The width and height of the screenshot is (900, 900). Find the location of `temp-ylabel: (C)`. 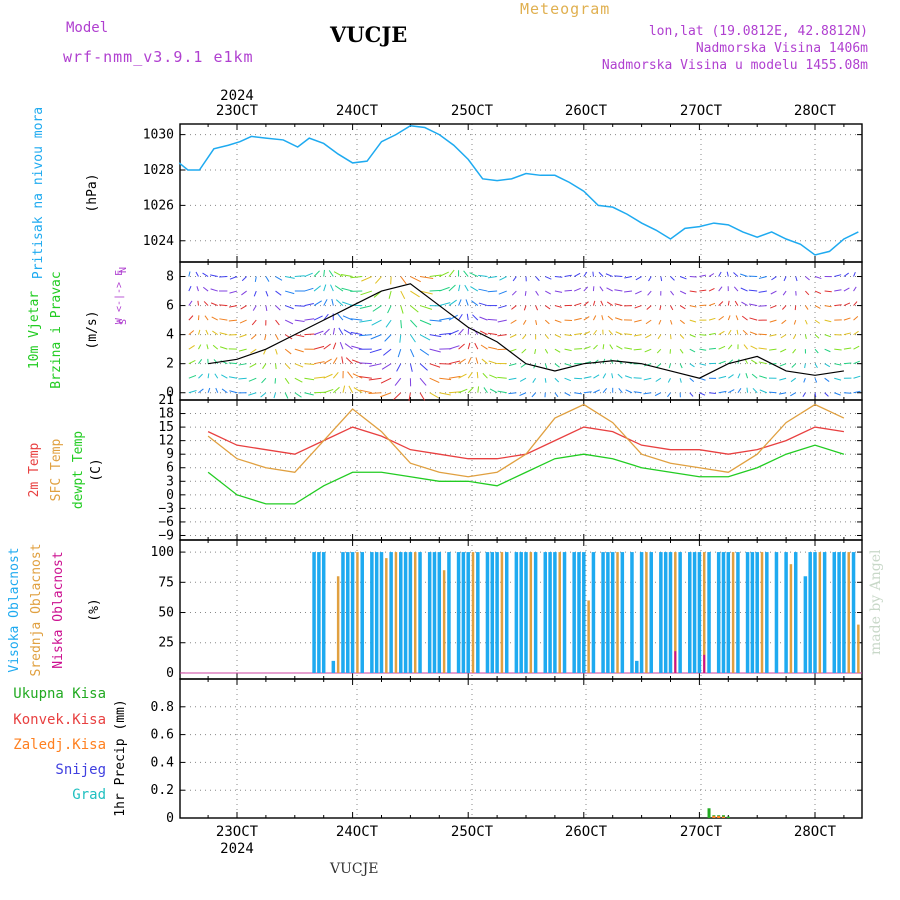

temp-ylabel: (C) is located at coordinates (96, 469).